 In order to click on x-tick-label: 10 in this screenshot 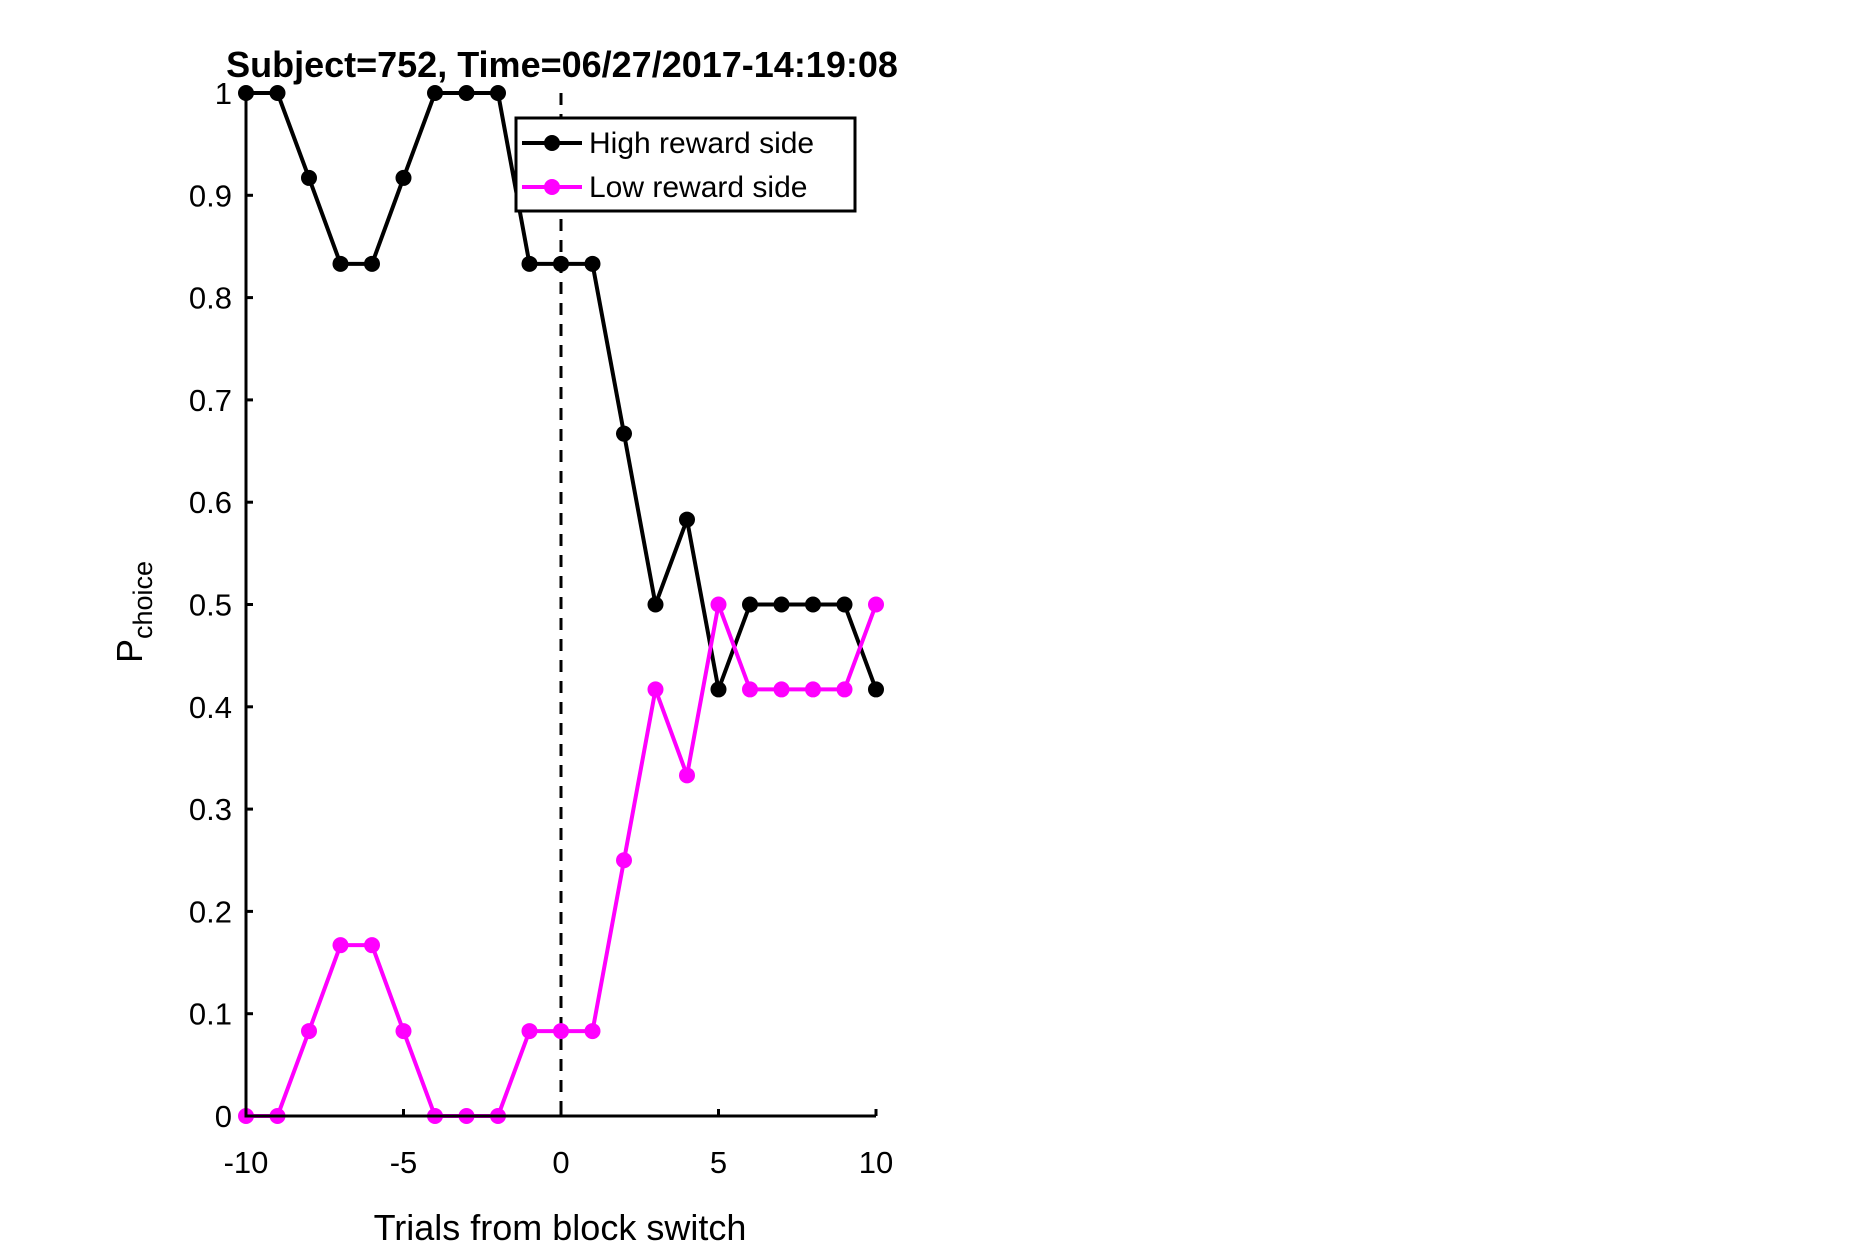, I will do `click(876, 1162)`.